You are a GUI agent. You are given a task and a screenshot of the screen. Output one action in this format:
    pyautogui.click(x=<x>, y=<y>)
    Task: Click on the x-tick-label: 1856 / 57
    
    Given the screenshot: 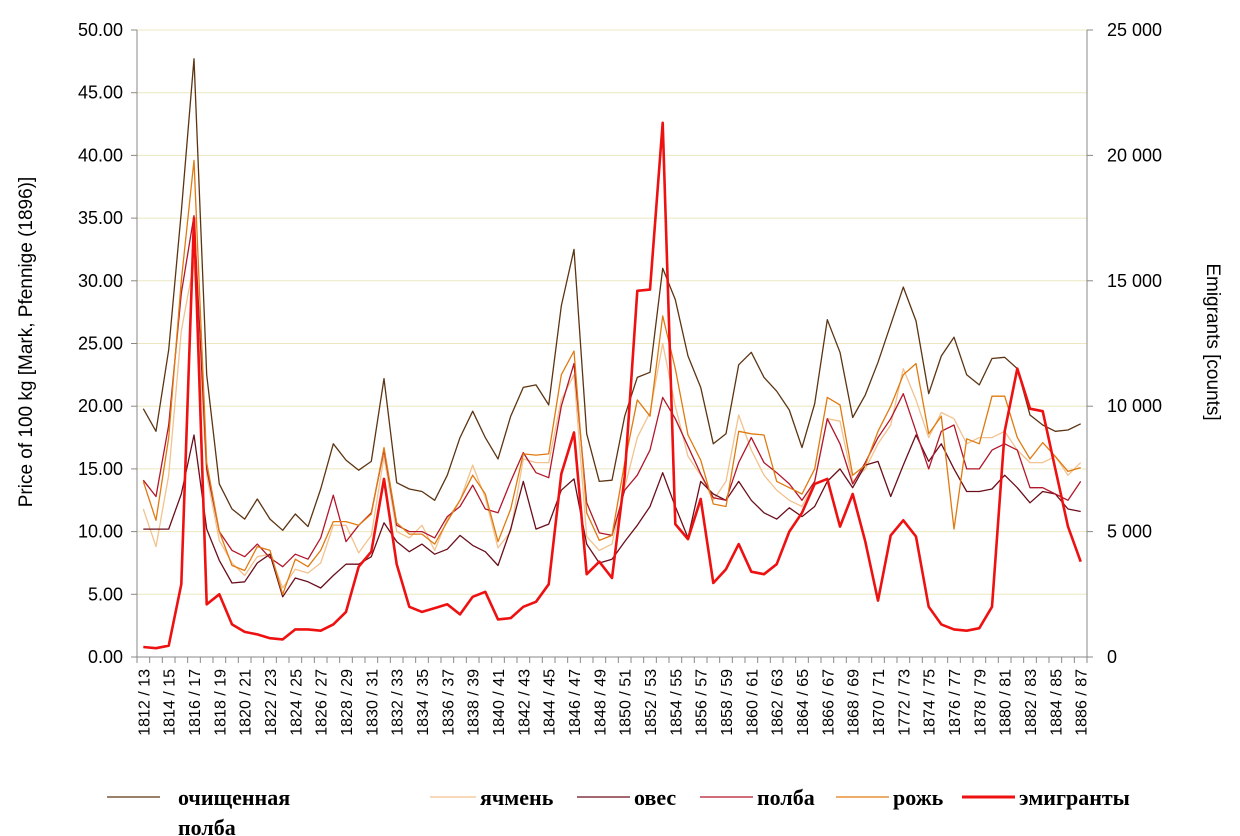 What is the action you would take?
    pyautogui.click(x=702, y=702)
    